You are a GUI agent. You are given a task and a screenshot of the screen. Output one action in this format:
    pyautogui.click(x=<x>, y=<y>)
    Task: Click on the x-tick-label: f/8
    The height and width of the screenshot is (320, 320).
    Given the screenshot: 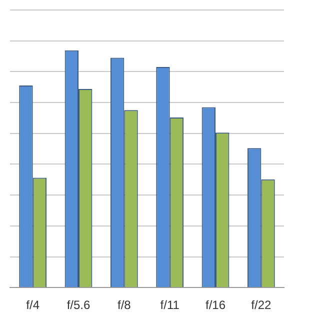 What is the action you would take?
    pyautogui.click(x=124, y=305)
    